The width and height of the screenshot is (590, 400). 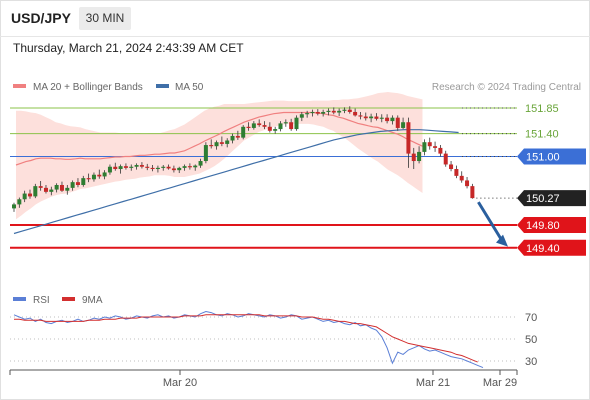 I want to click on rsi-panel: 70 50 30, so click(x=273, y=339).